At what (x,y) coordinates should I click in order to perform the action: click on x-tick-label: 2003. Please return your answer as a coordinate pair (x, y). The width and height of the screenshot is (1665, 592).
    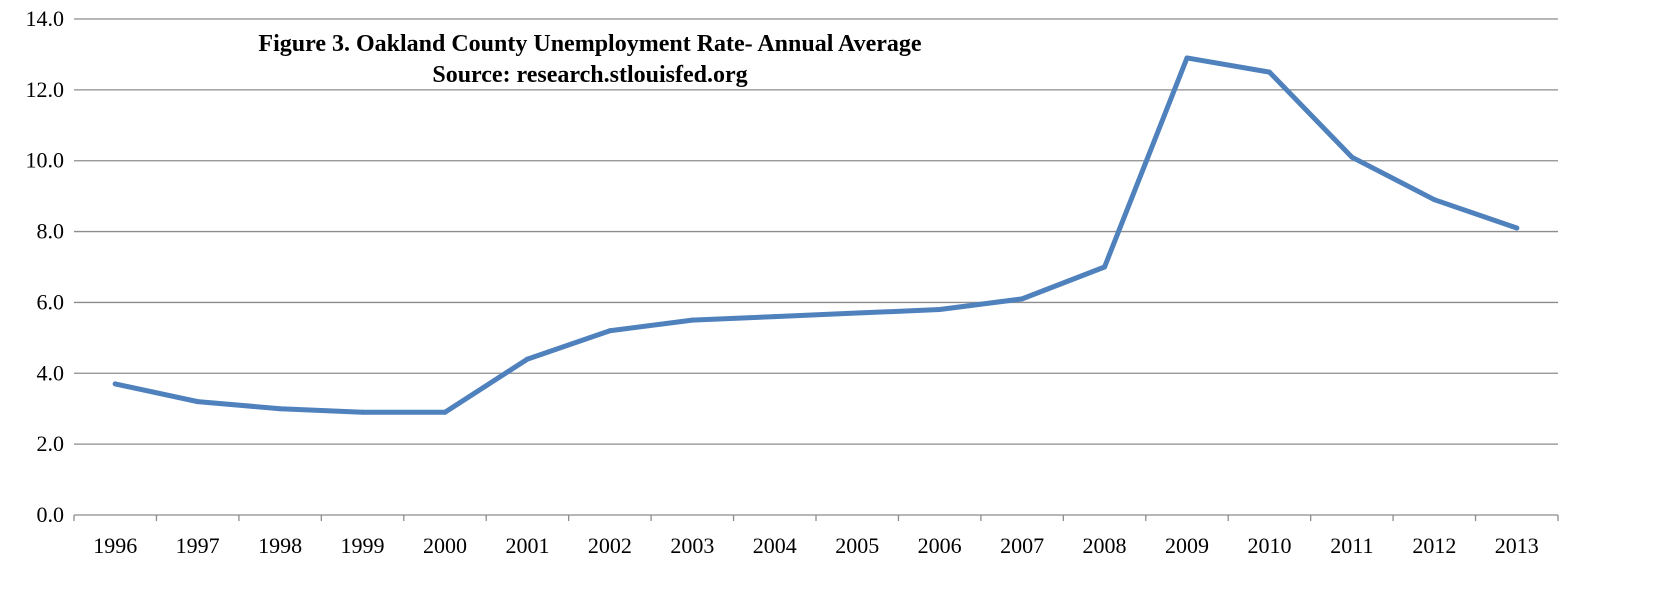
    Looking at the image, I should click on (692, 545).